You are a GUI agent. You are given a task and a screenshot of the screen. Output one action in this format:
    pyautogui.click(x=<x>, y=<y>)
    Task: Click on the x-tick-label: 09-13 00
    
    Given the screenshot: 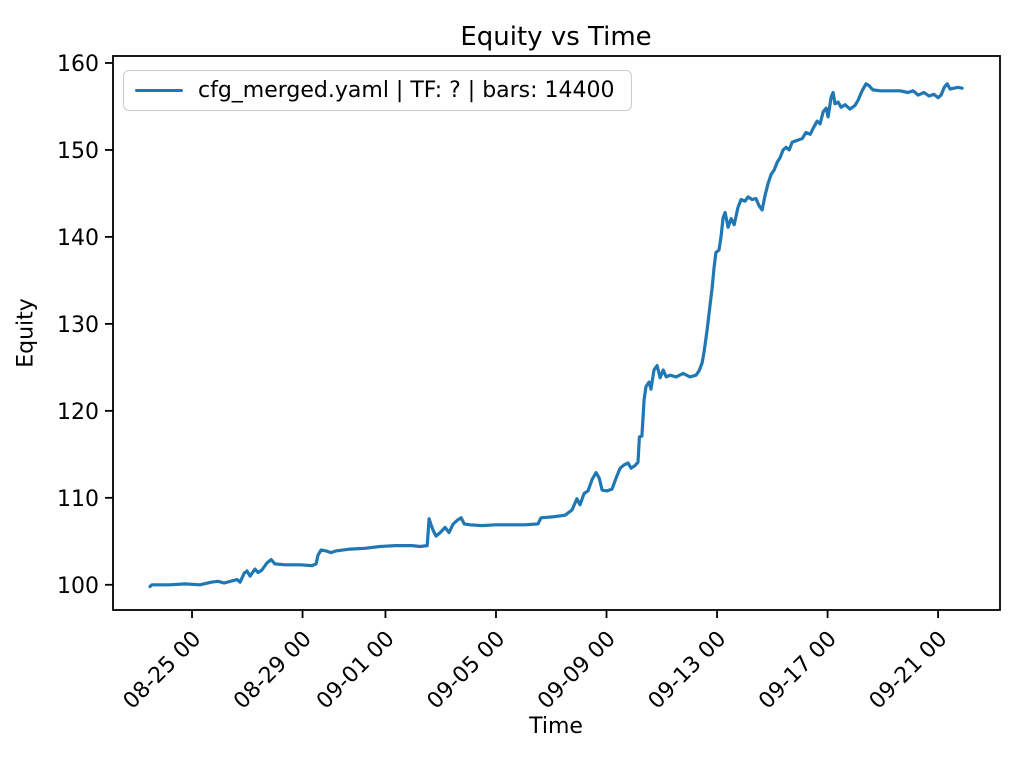 What is the action you would take?
    pyautogui.click(x=688, y=671)
    